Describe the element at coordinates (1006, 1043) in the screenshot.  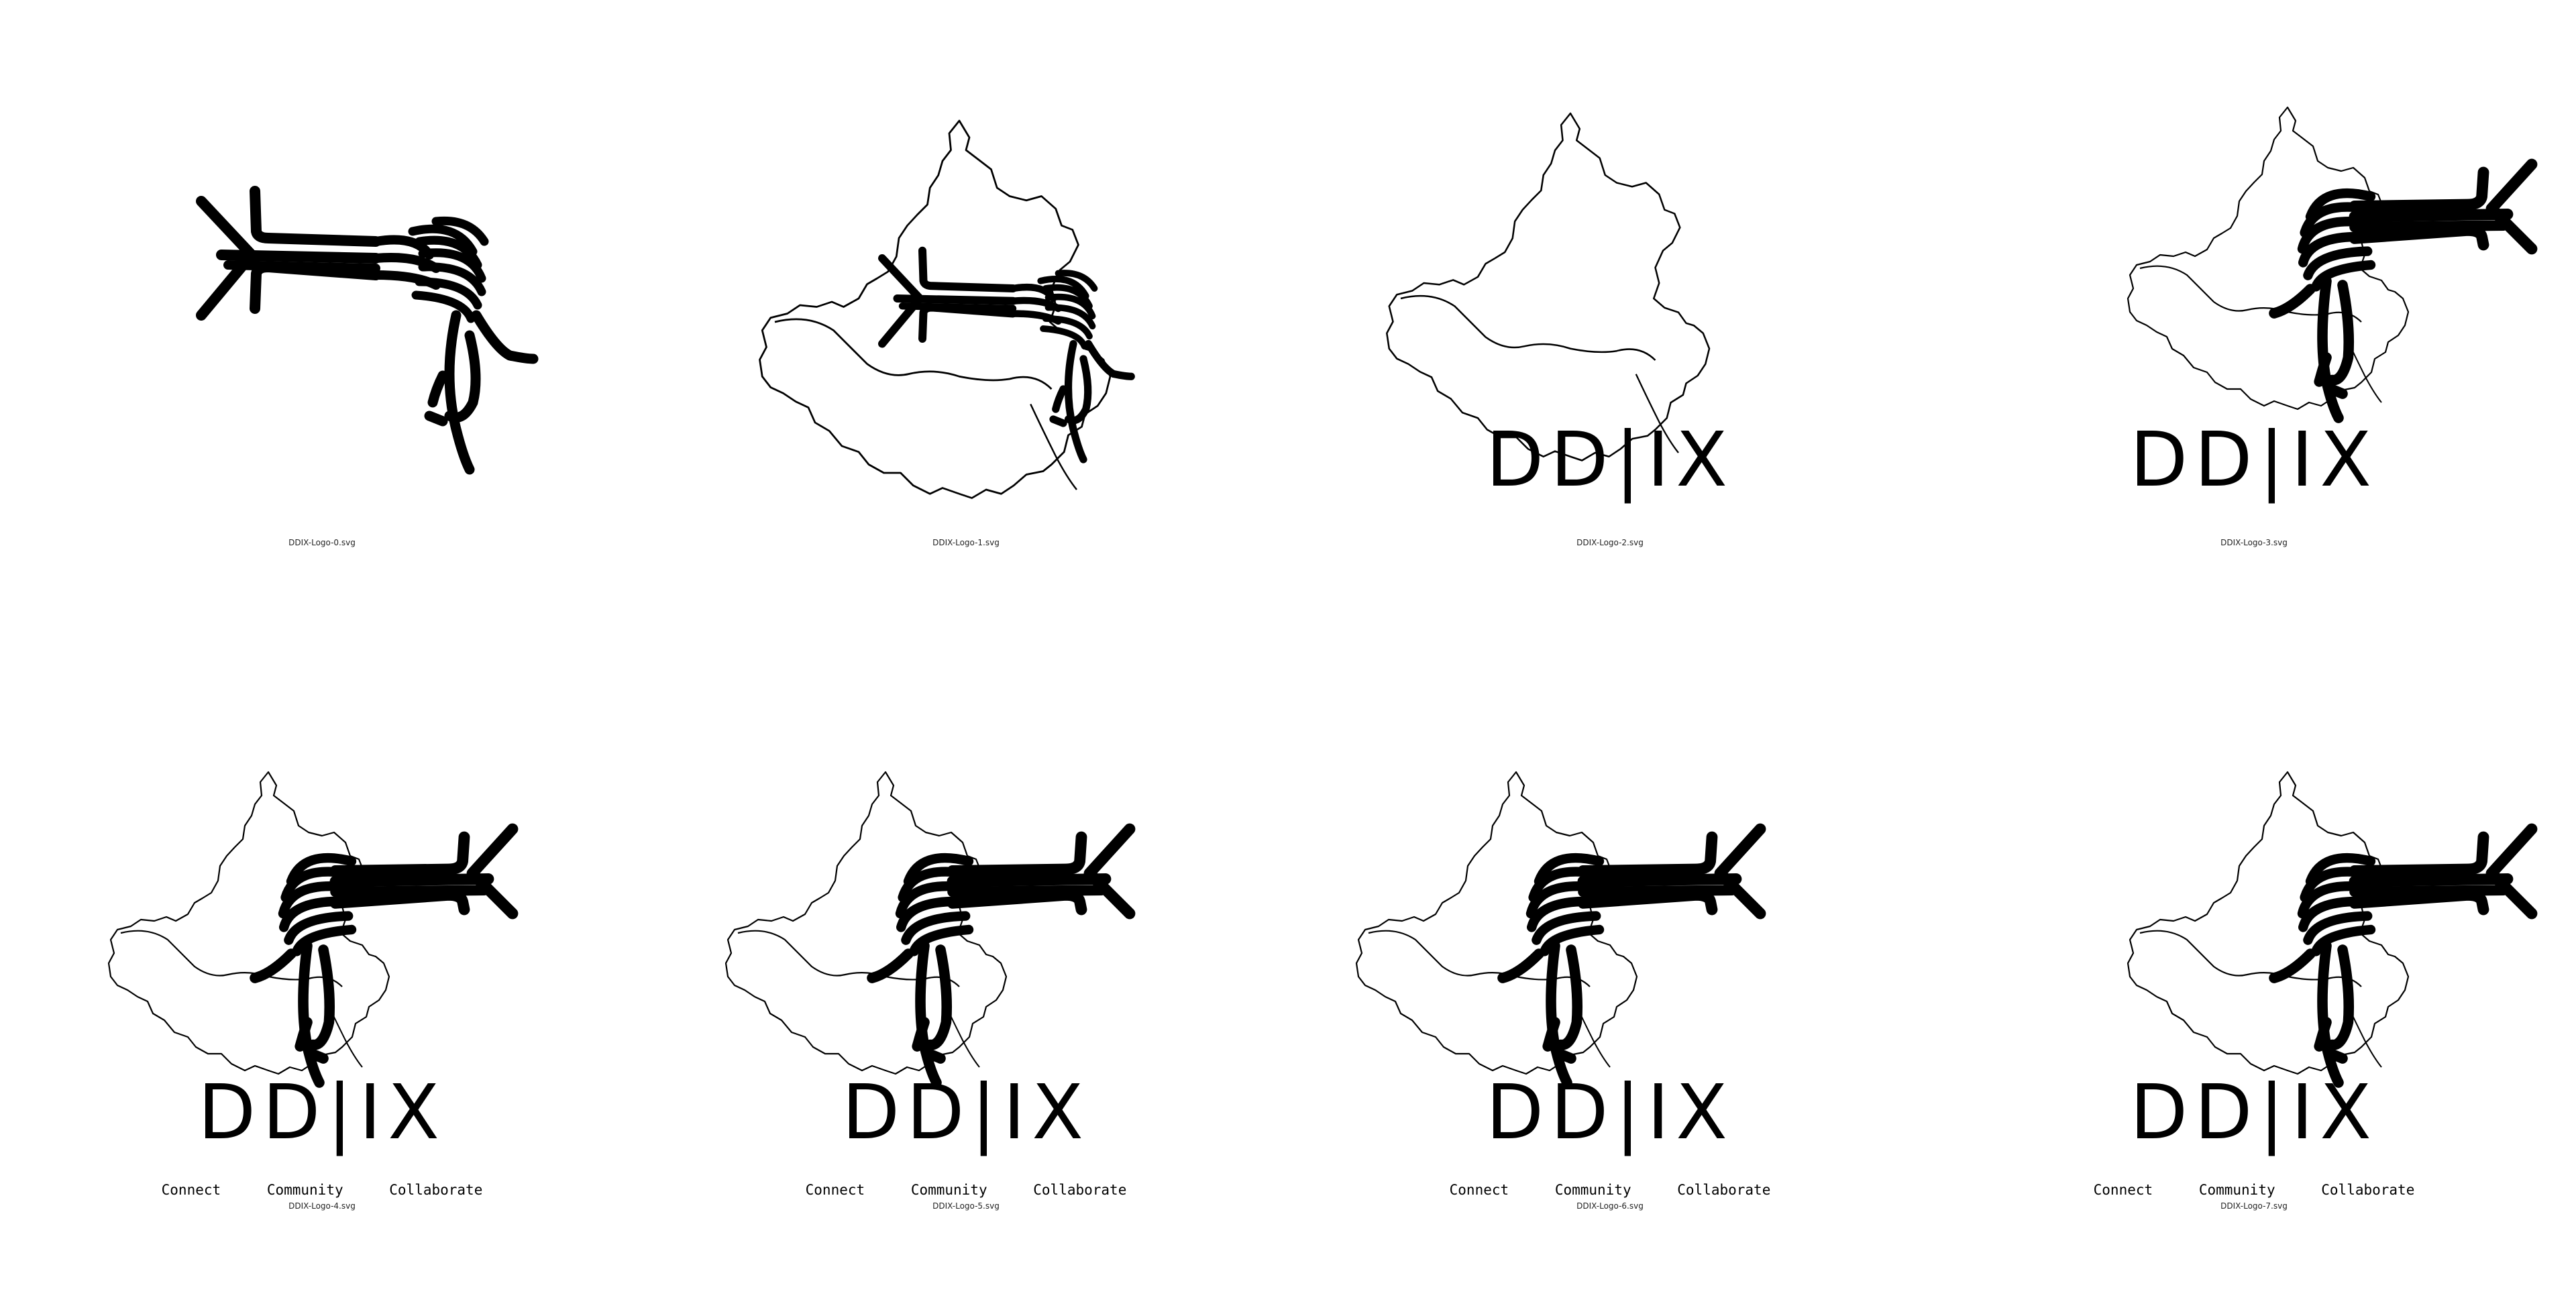
I see `ddix-logo-5-graphic` at that location.